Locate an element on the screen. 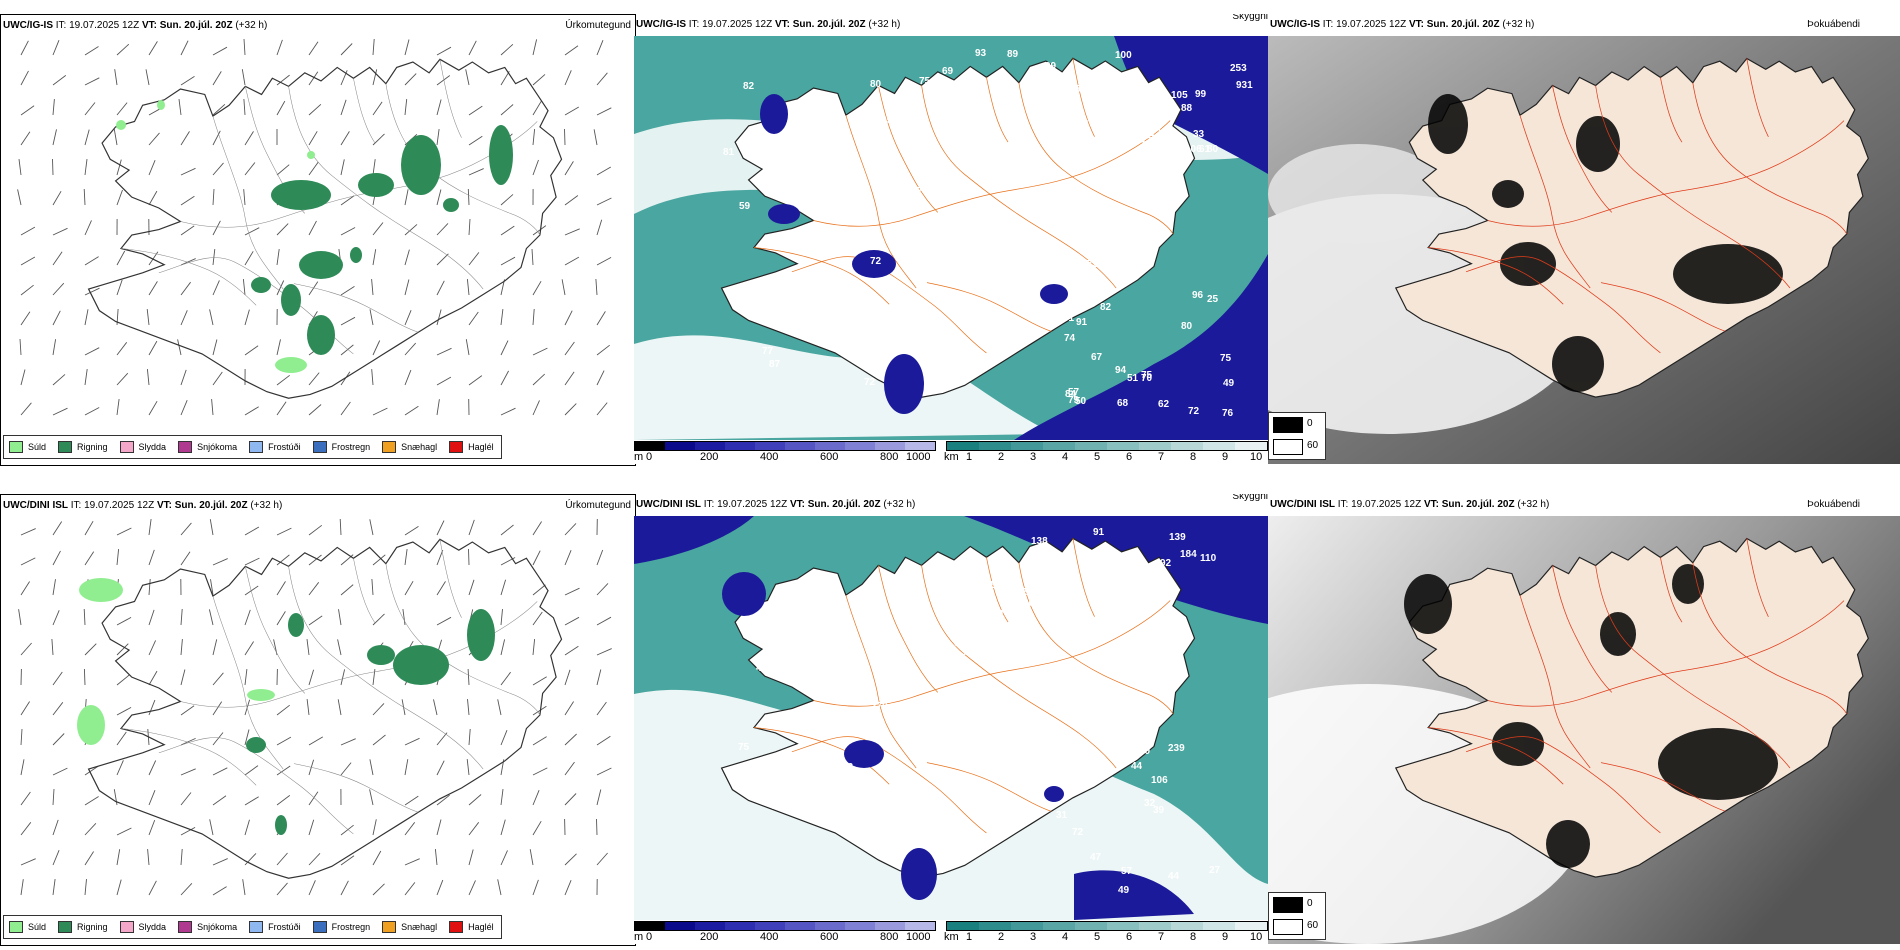 This screenshot has height=950, width=1900. visibility-value: 100 is located at coordinates (1123, 55).